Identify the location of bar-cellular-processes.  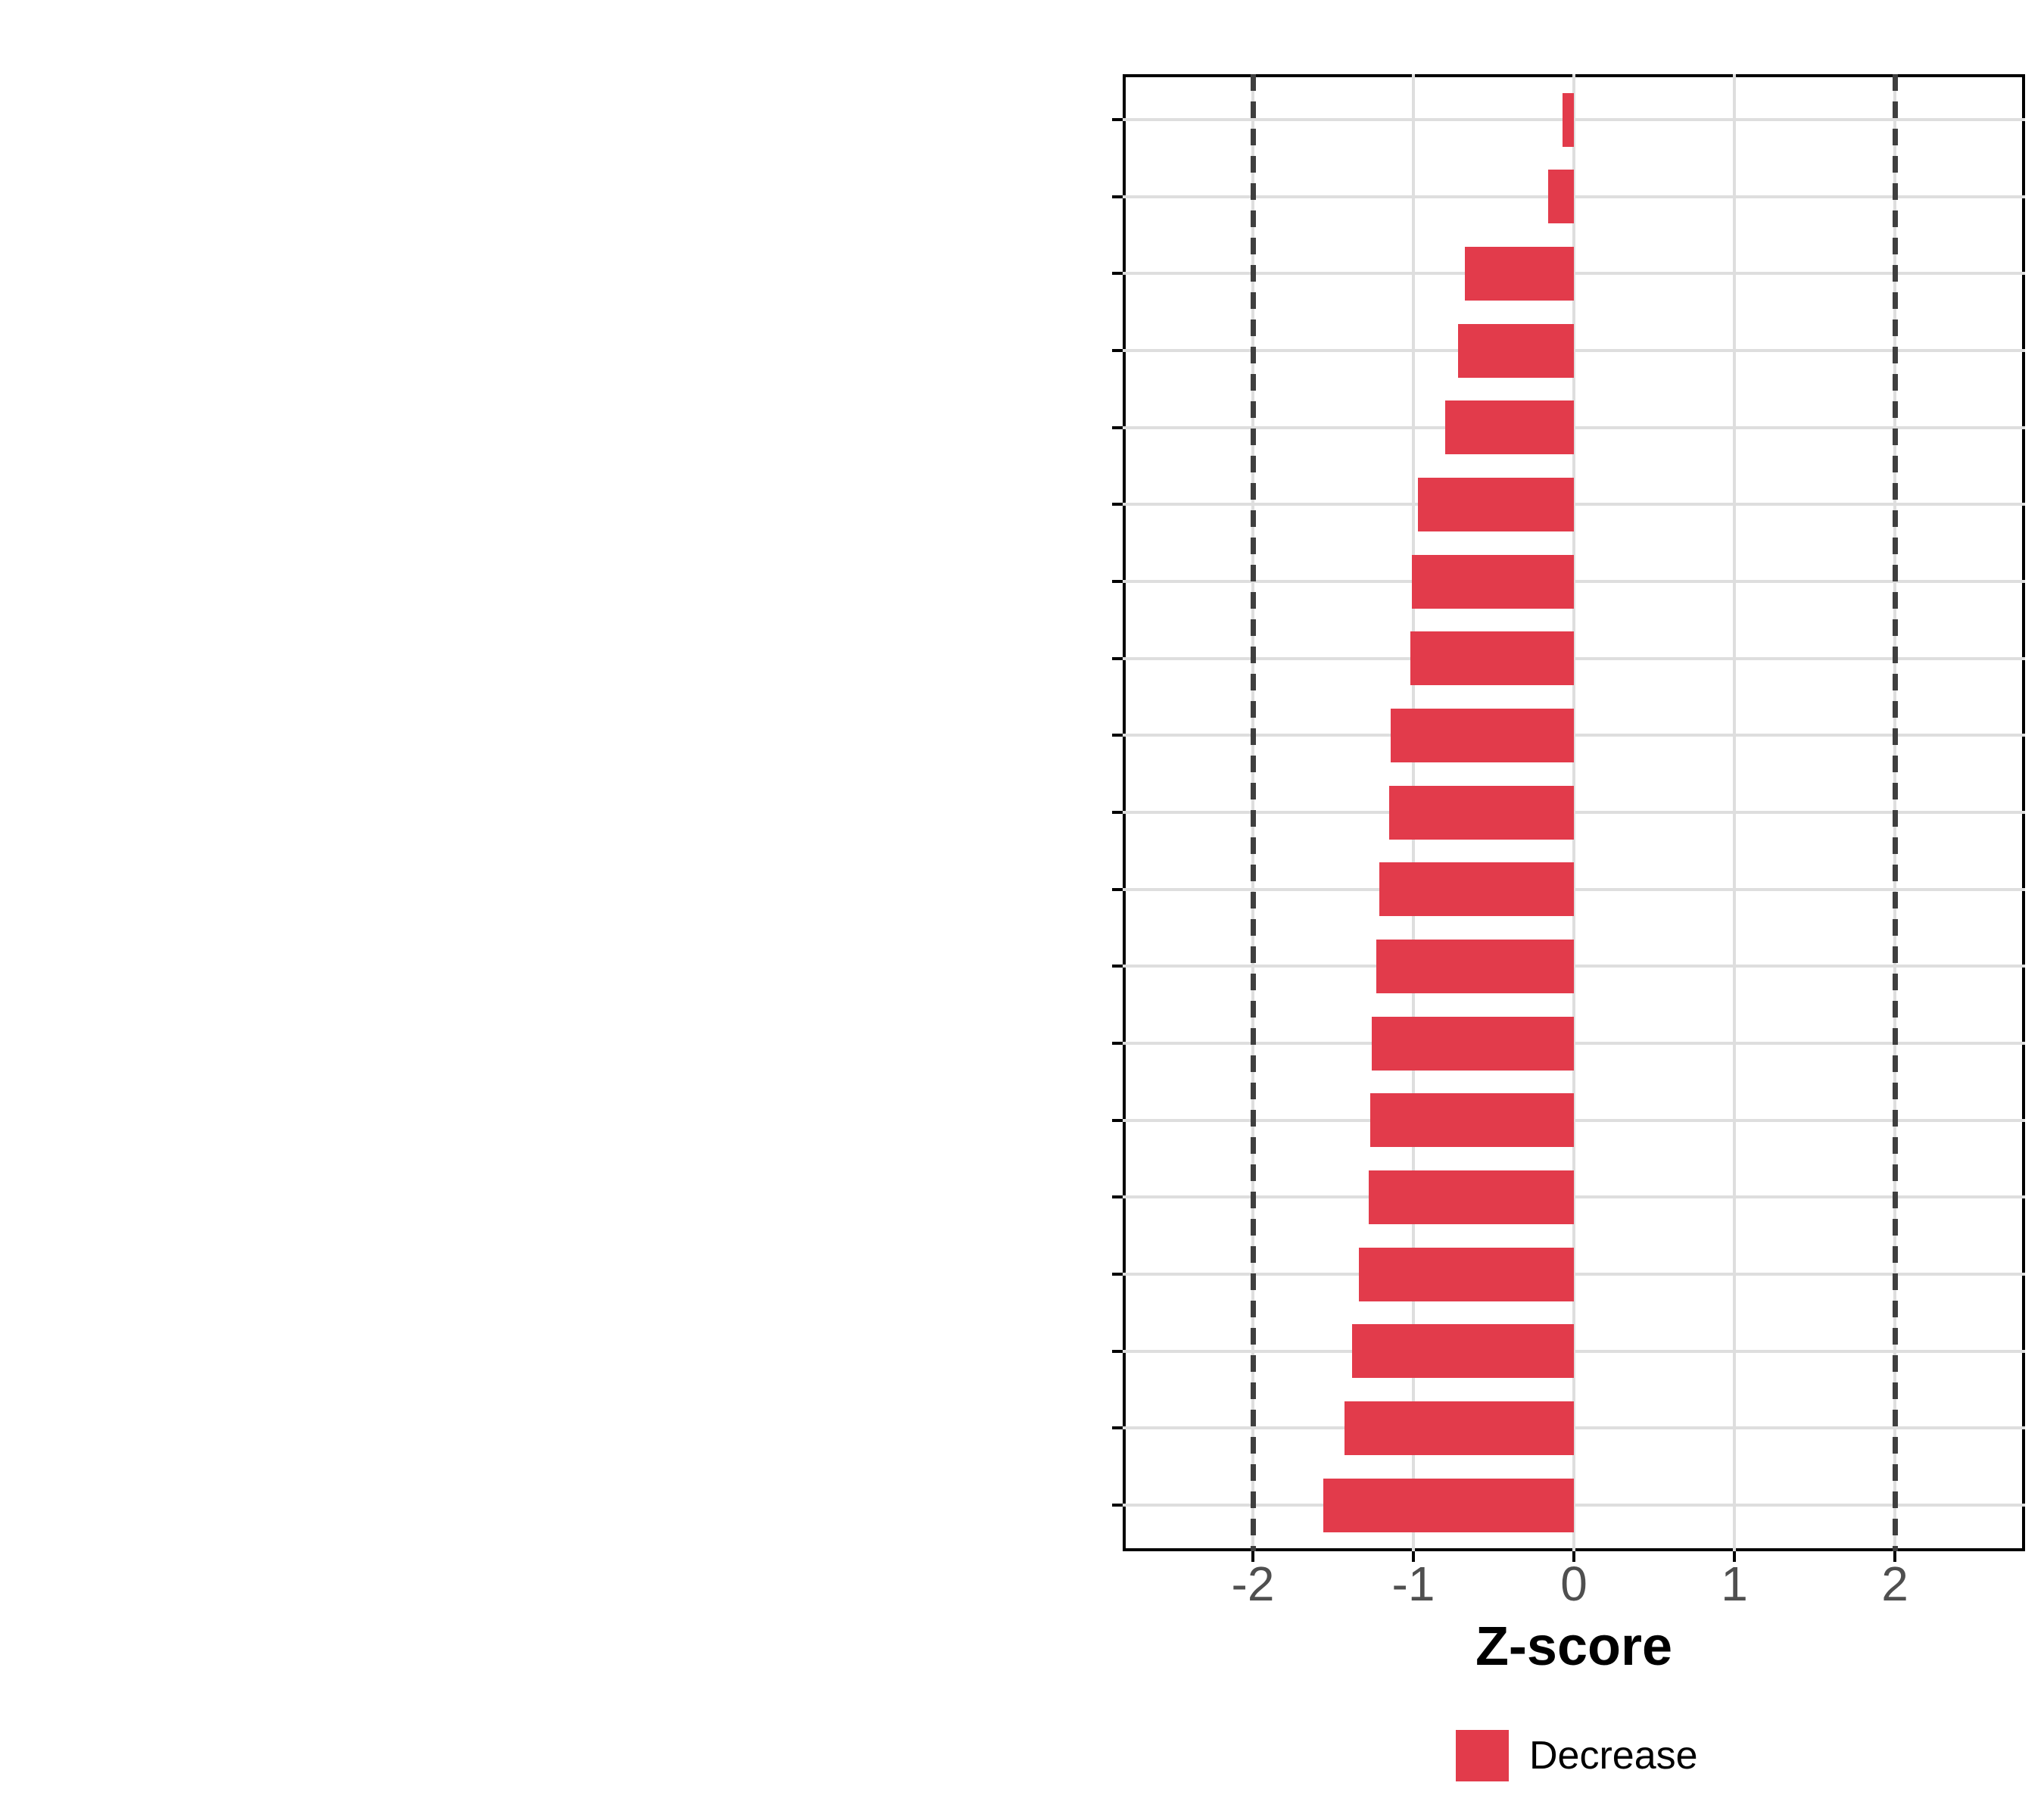
(1471, 1197).